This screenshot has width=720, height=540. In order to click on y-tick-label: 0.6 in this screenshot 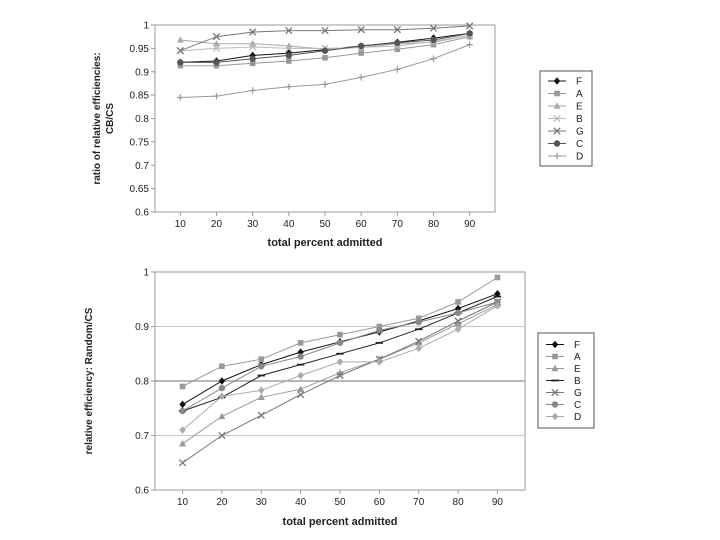, I will do `click(142, 213)`.